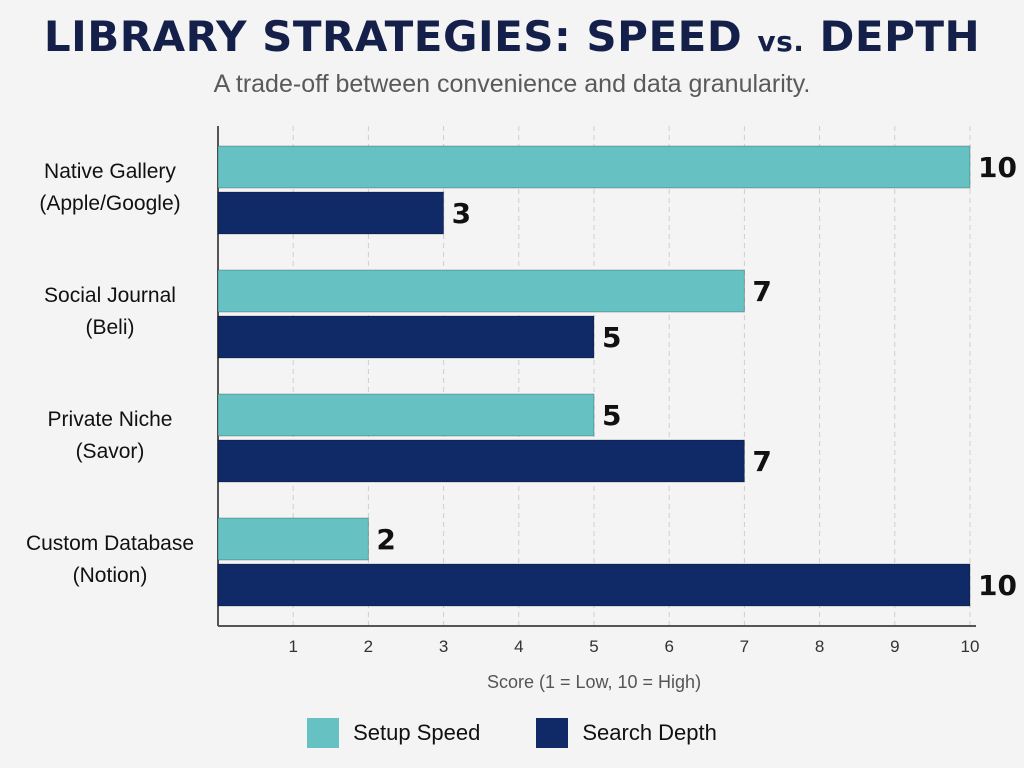 The image size is (1024, 768). Describe the element at coordinates (970, 646) in the screenshot. I see `x-tick-label: 10` at that location.